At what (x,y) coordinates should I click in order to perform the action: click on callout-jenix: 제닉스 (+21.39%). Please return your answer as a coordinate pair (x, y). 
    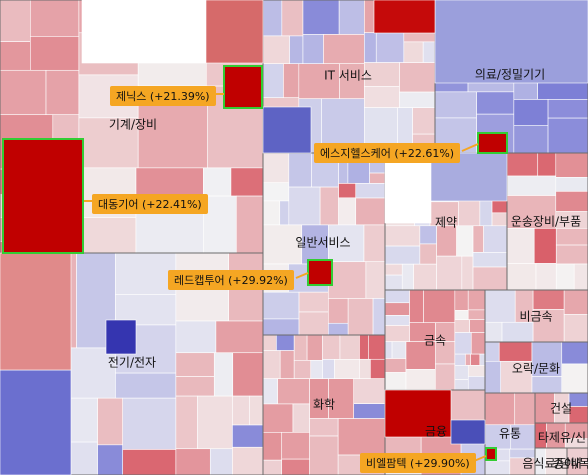
    Looking at the image, I should click on (163, 96).